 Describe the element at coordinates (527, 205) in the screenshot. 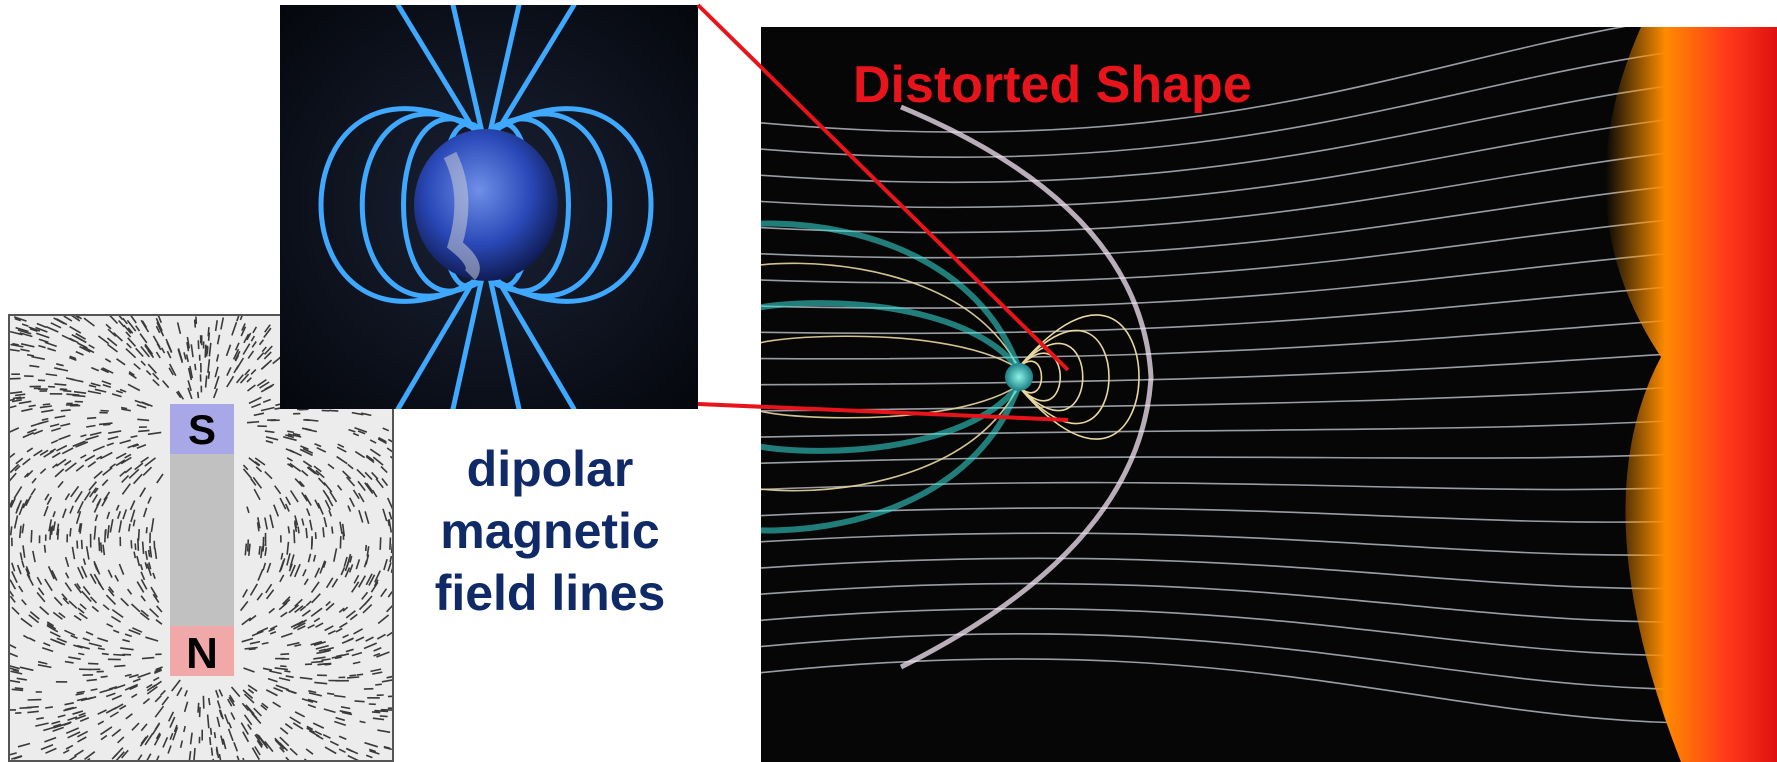

I see `earth-field-line` at that location.